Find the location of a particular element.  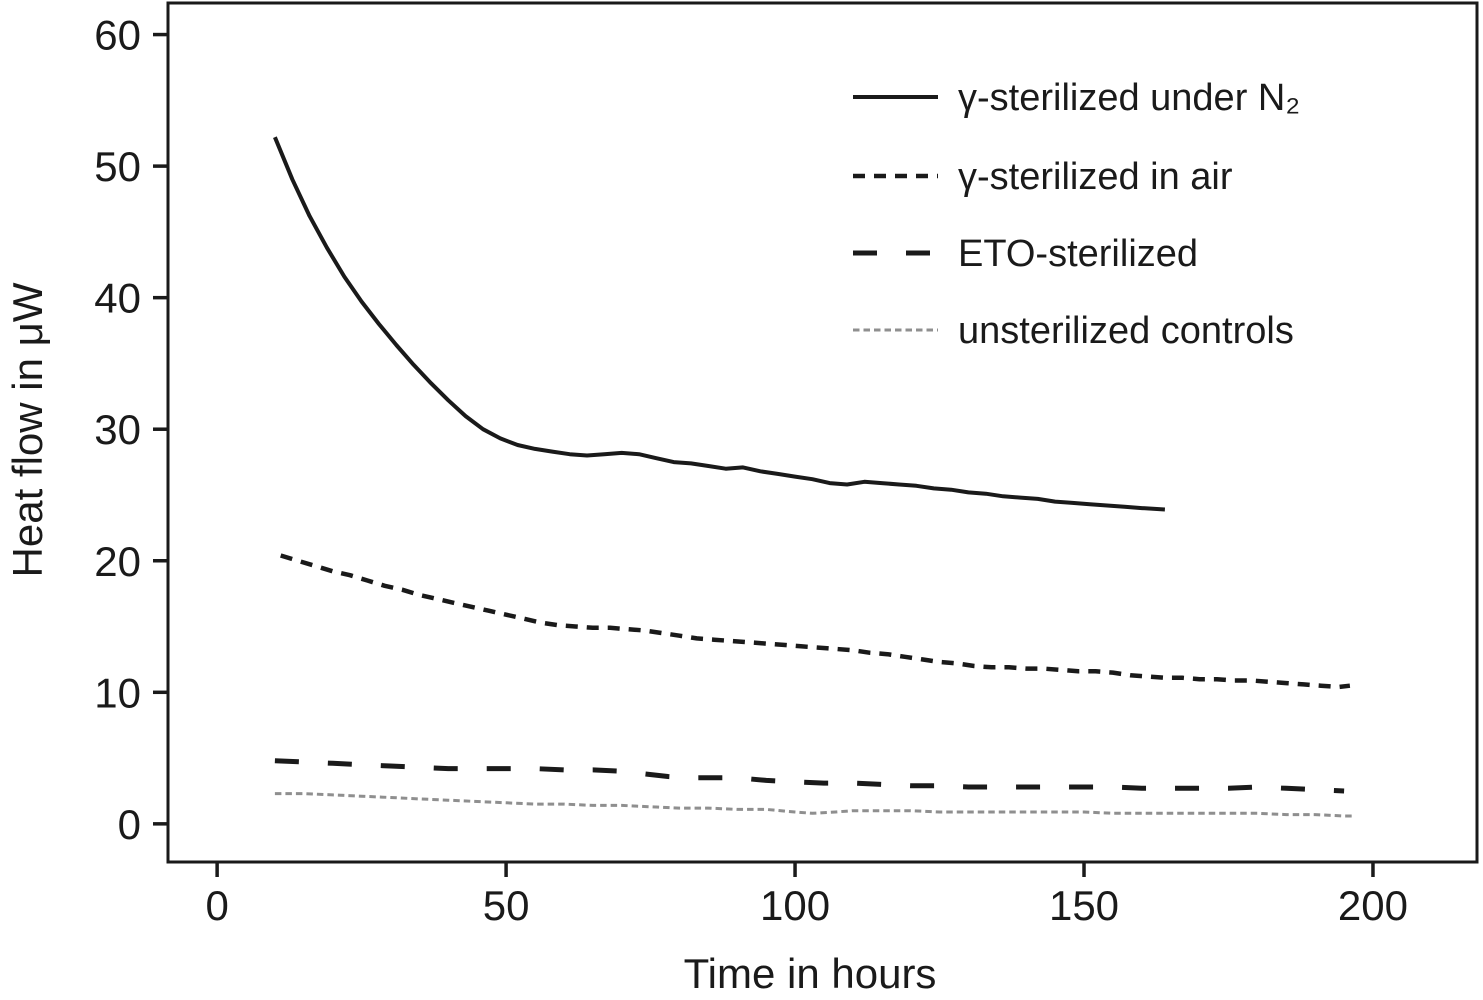

x-tick-label: 150 is located at coordinates (1084, 905).